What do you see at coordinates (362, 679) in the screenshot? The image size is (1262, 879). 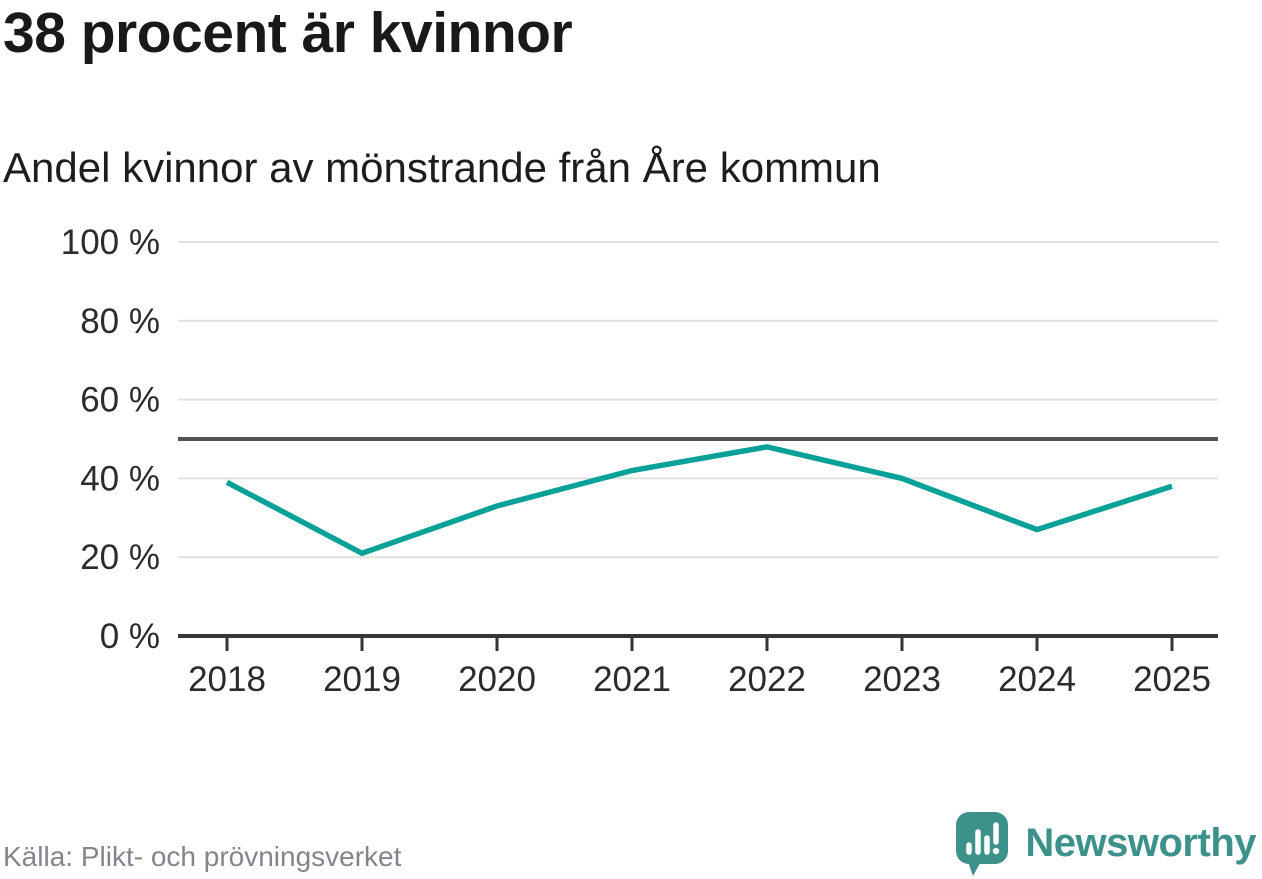 I see `x-tick-label: 2019` at bounding box center [362, 679].